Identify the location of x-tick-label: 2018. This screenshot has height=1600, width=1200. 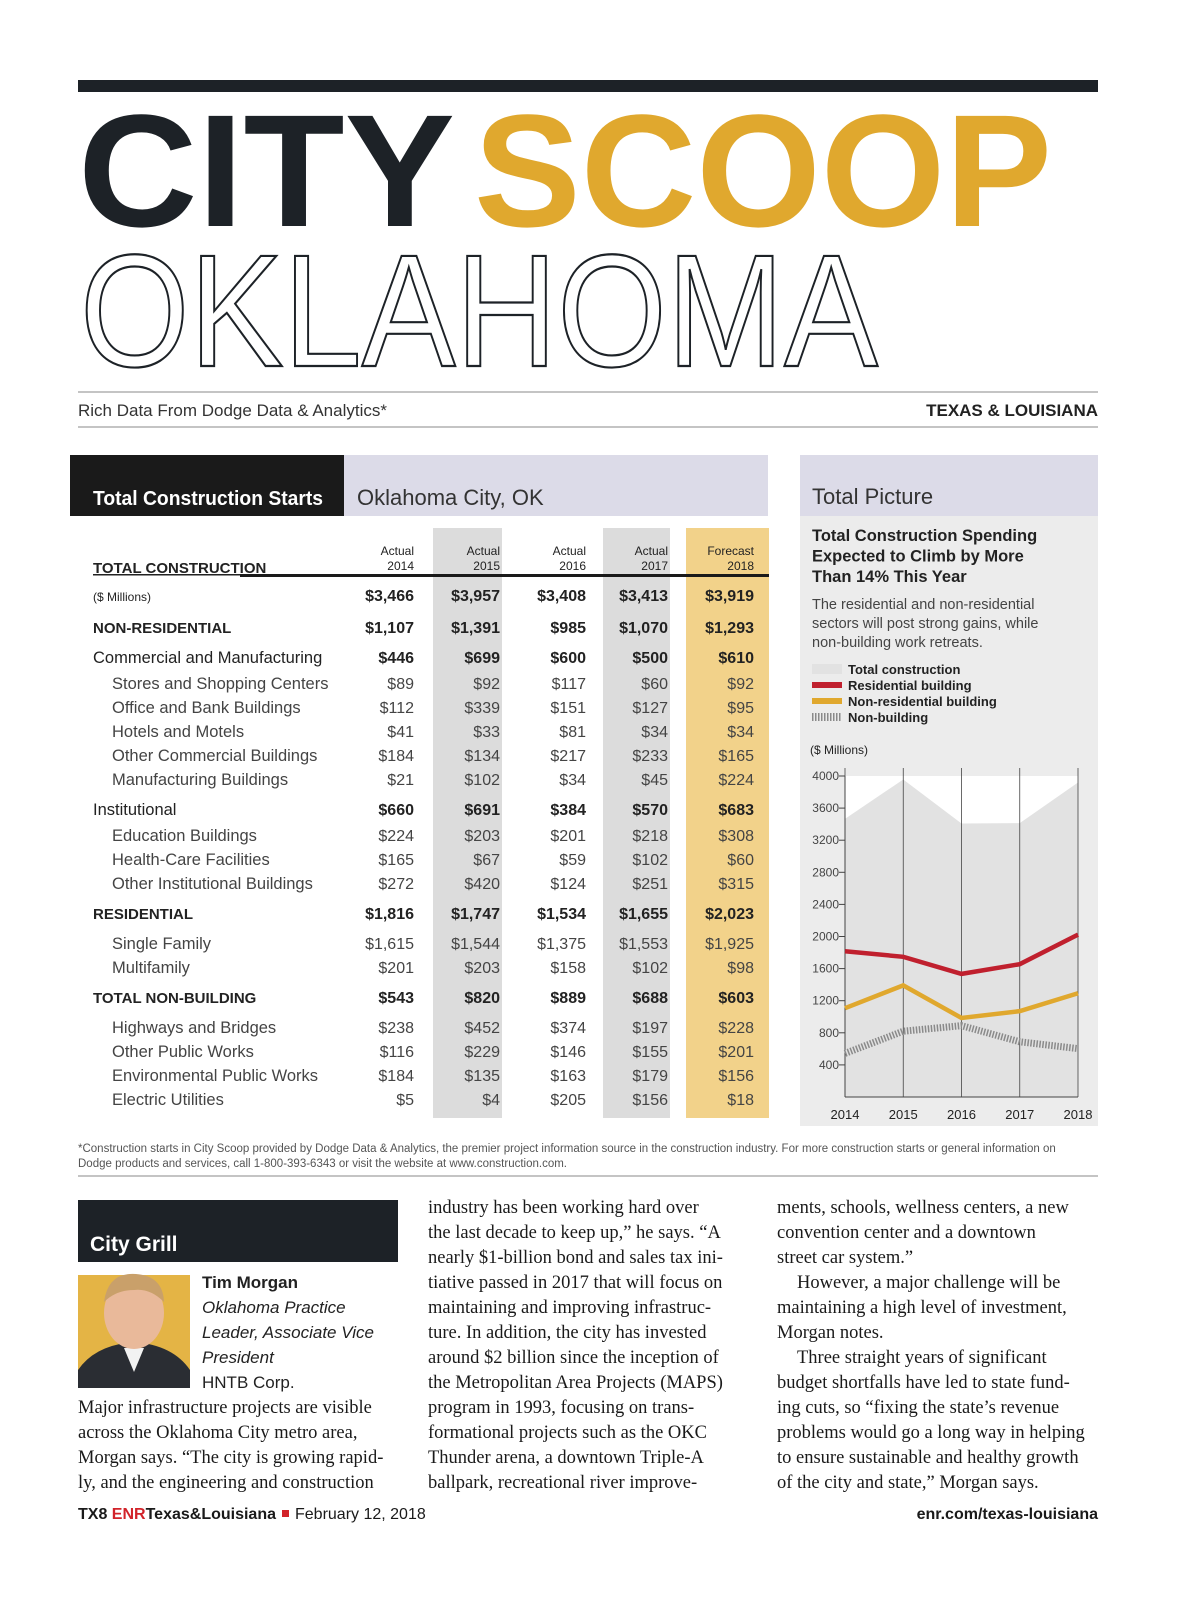
(1078, 1114).